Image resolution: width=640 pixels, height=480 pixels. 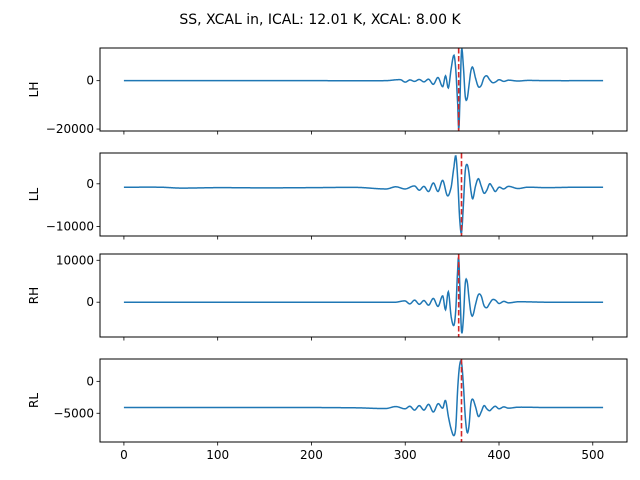 What do you see at coordinates (75, 260) in the screenshot?
I see `y-tick-label: 10000` at bounding box center [75, 260].